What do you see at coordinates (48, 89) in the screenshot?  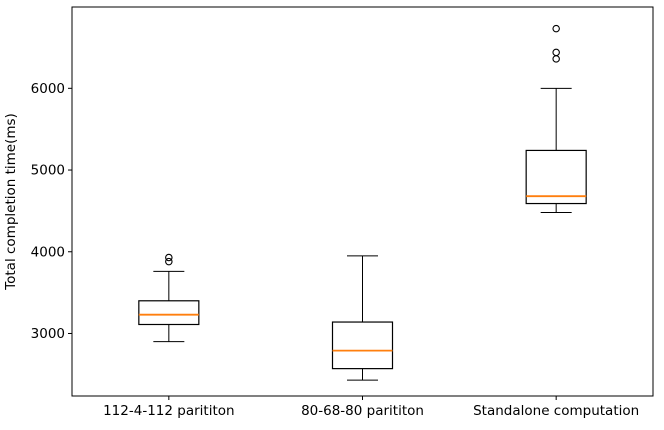 I see `y-tick-label: 6000` at bounding box center [48, 89].